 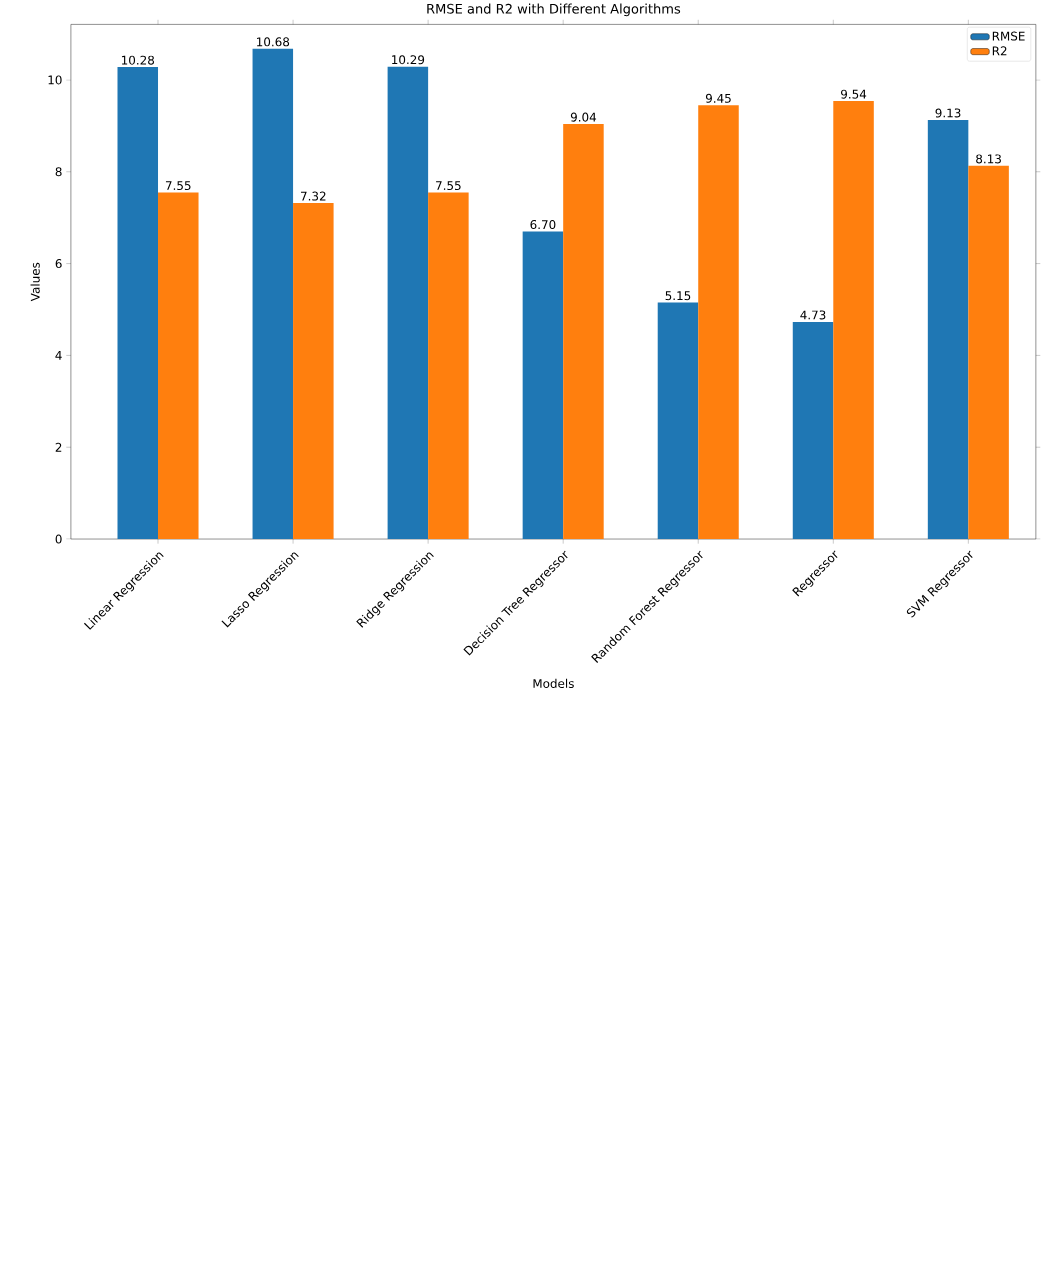 What do you see at coordinates (138, 60) in the screenshot?
I see `data-label: 10.28` at bounding box center [138, 60].